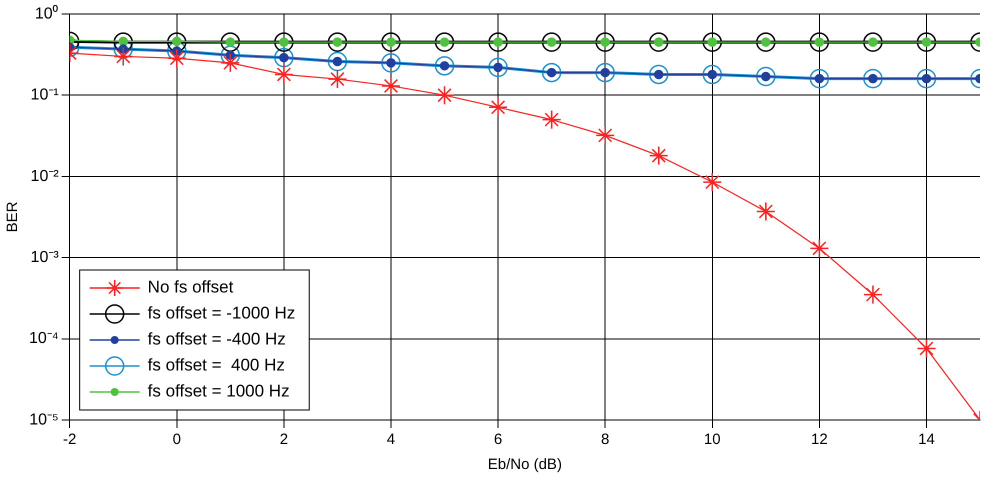 The image size is (994, 478). What do you see at coordinates (216, 365) in the screenshot?
I see `legend-label: fs offset = 400 Hz` at bounding box center [216, 365].